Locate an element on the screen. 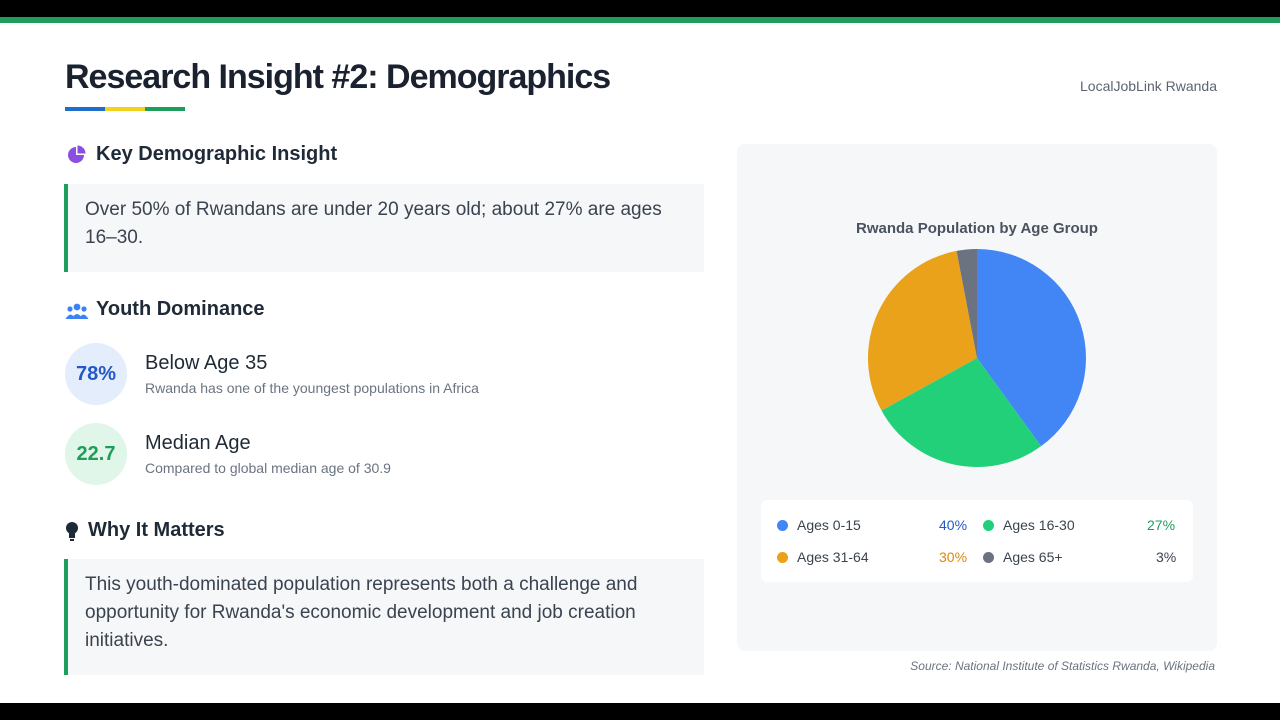 This screenshot has height=720, width=1280. legend-value: 30% is located at coordinates (953, 557).